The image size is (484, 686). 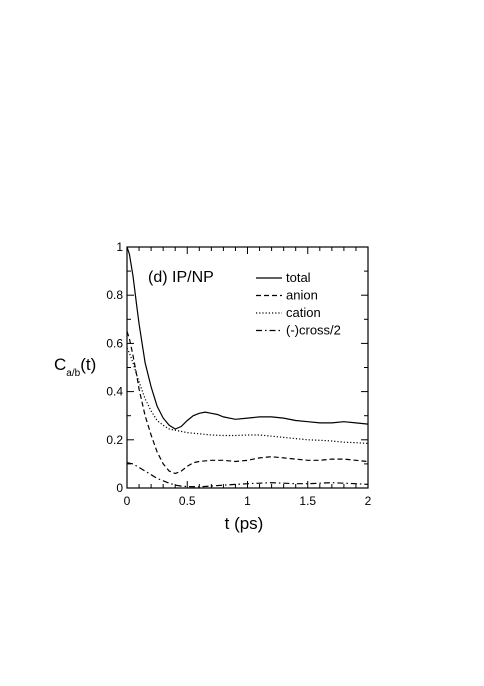 I want to click on y-axis-title-main: C, so click(x=60, y=364).